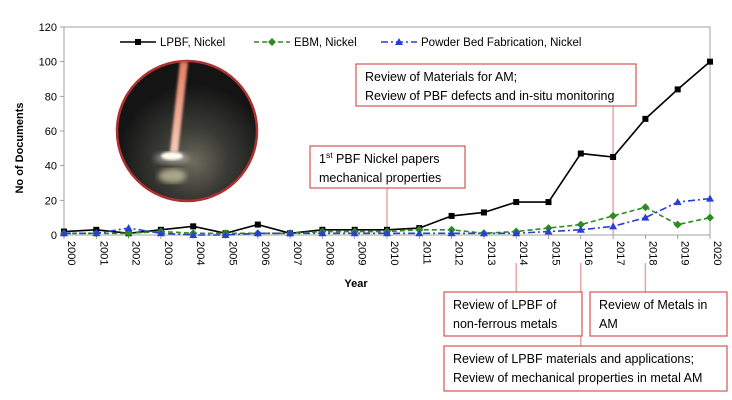 The image size is (732, 400). I want to click on x-tick-label: 2011, so click(426, 253).